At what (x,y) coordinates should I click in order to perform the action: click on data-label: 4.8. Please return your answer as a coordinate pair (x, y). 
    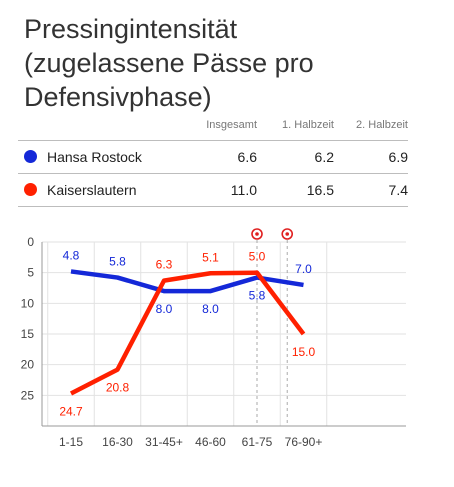
    Looking at the image, I should click on (71, 255).